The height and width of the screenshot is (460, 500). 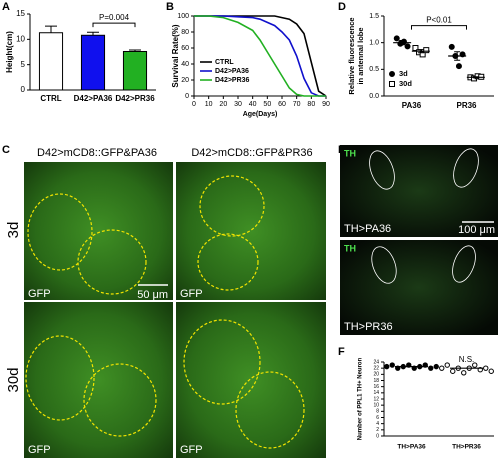 I want to click on scale-bar-label: 50 μm, so click(x=152, y=295).